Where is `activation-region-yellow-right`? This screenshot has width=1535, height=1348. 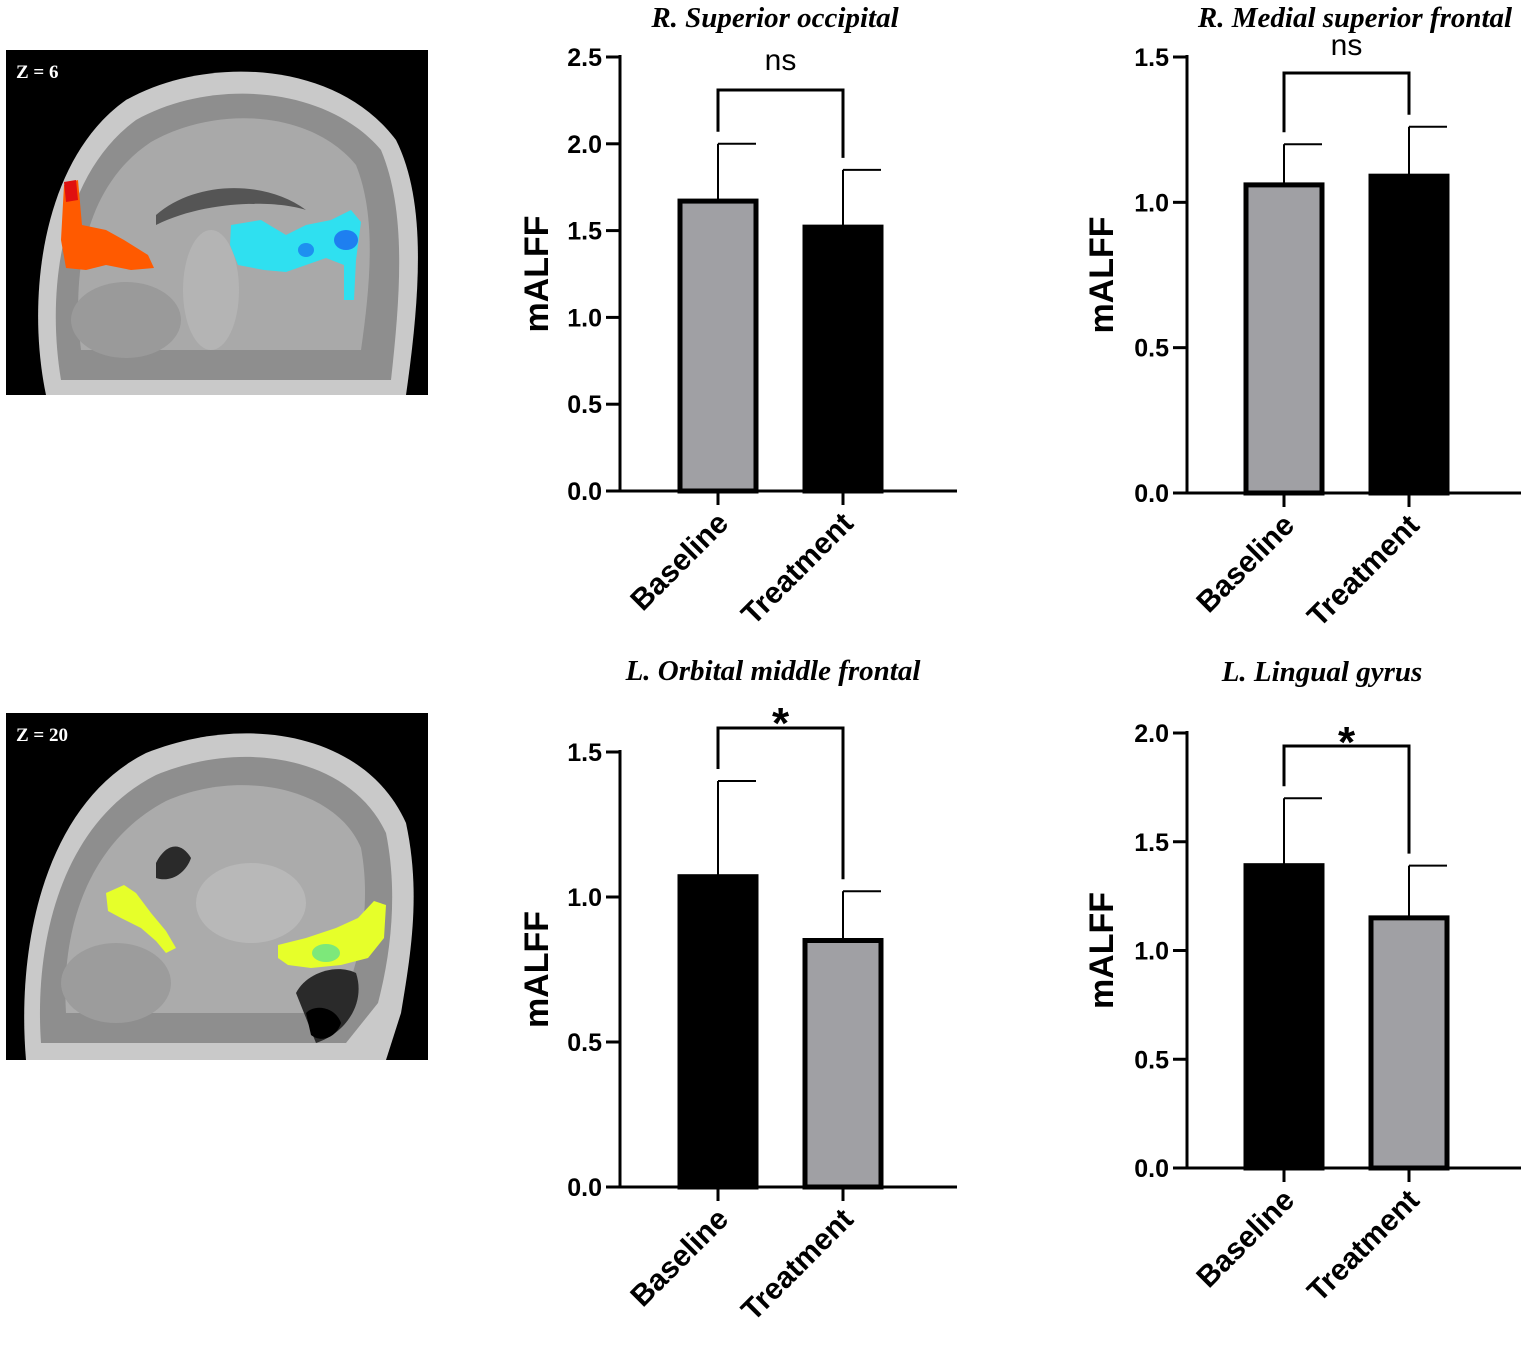 activation-region-yellow-right is located at coordinates (332, 934).